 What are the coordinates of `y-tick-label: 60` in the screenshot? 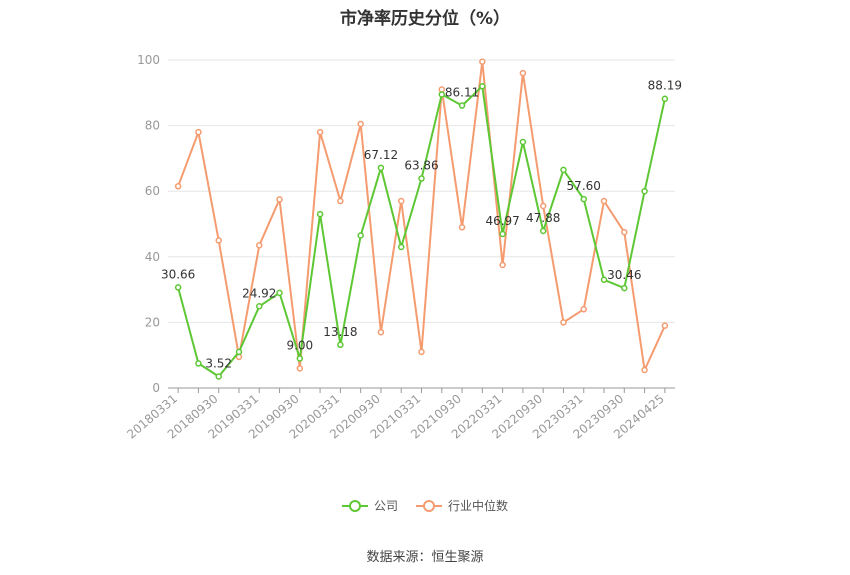 It's located at (152, 191).